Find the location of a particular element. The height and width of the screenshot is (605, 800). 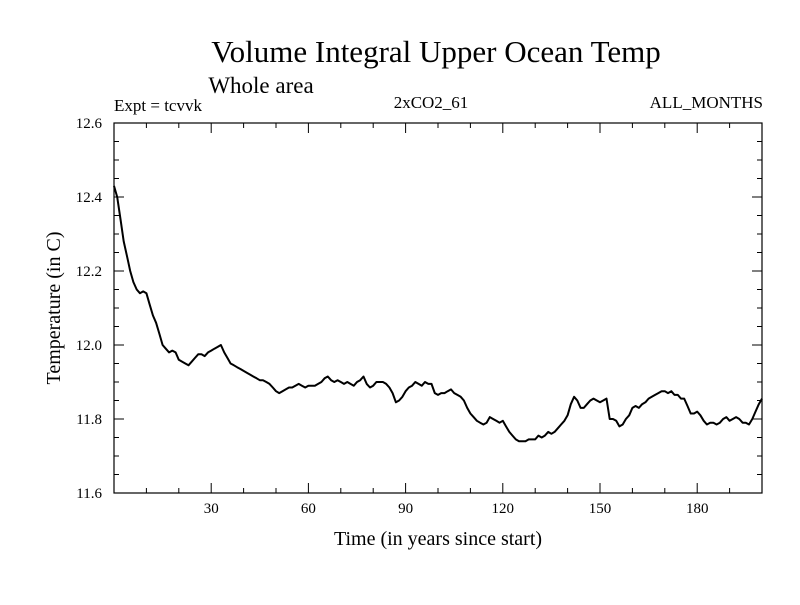

run-label: 2xCO2_61 is located at coordinates (431, 102).